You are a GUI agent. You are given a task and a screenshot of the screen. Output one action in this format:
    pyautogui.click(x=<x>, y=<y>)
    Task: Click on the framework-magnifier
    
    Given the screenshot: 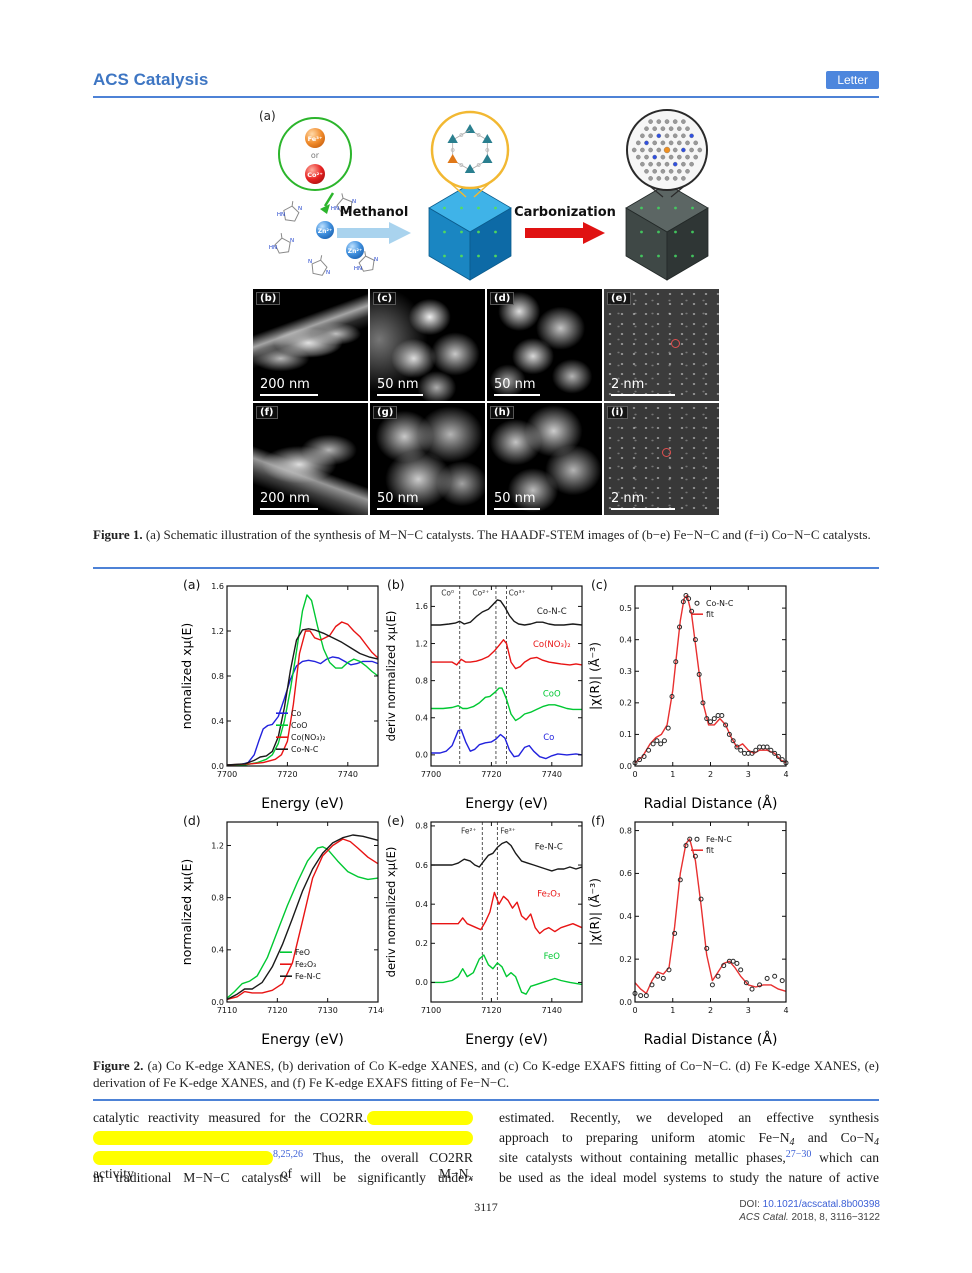 What is the action you would take?
    pyautogui.click(x=470, y=150)
    